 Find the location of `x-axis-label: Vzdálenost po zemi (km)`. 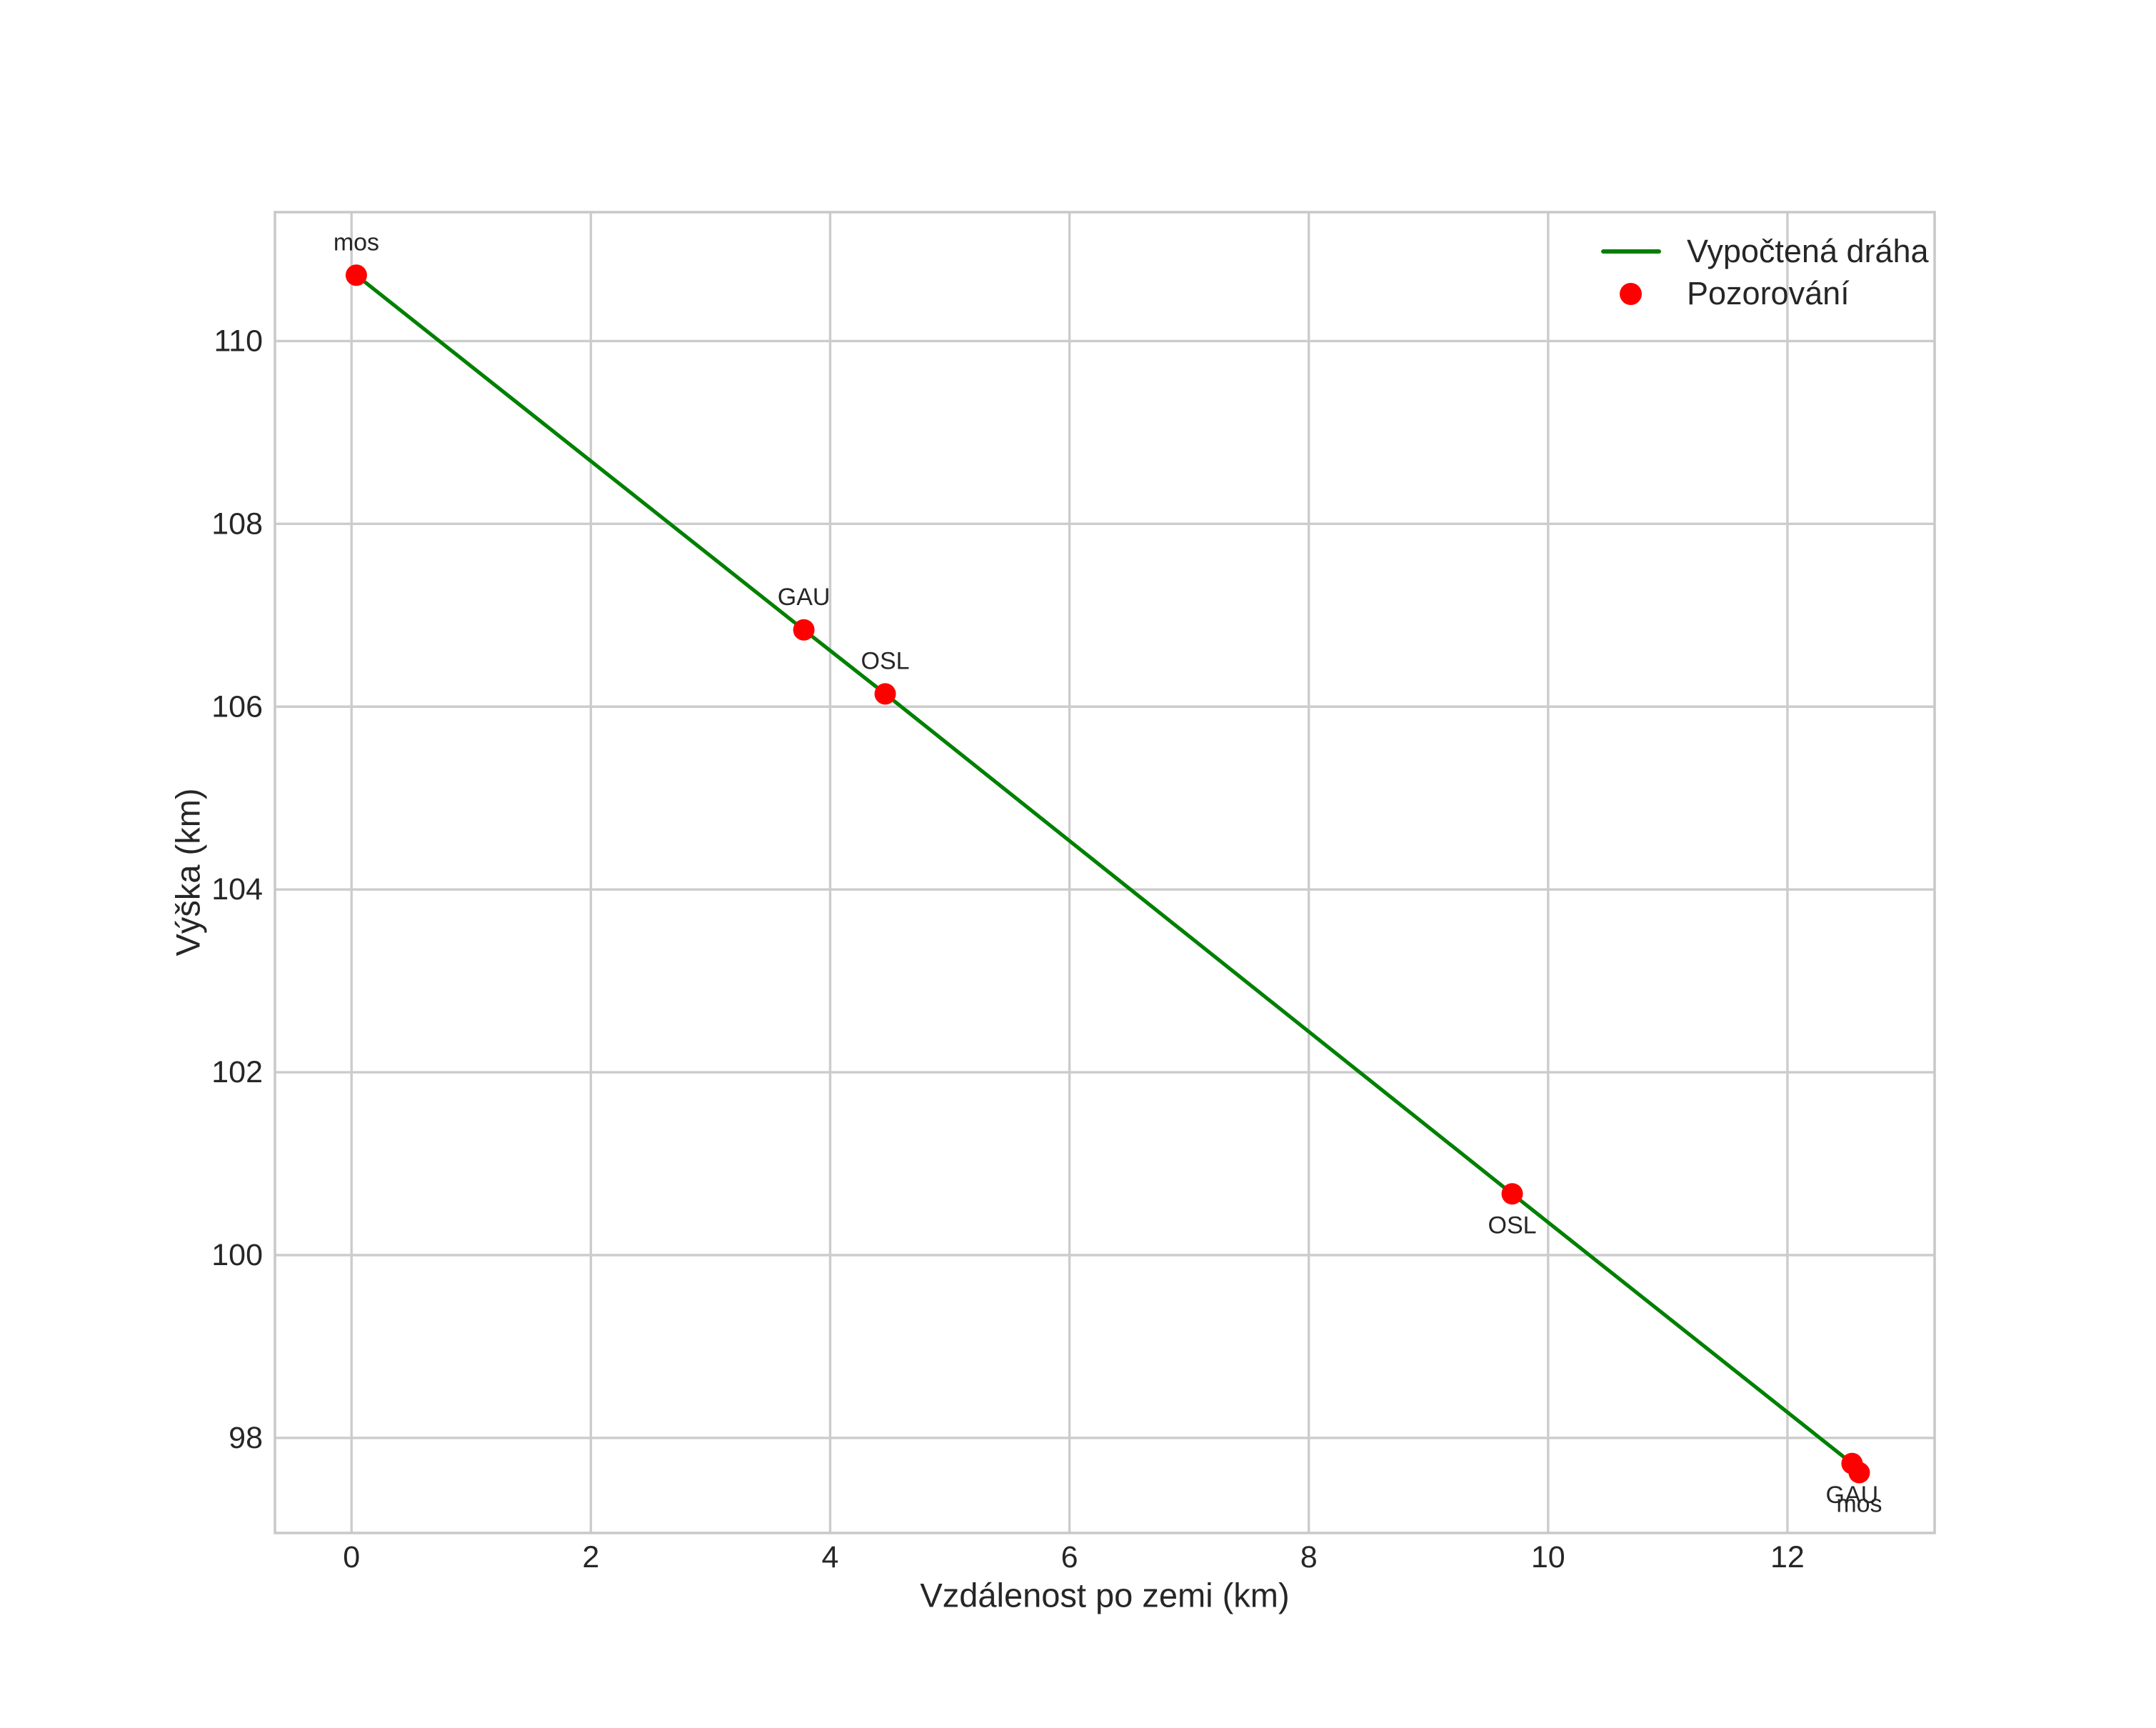

x-axis-label: Vzdálenost po zemi (km) is located at coordinates (1105, 1595).